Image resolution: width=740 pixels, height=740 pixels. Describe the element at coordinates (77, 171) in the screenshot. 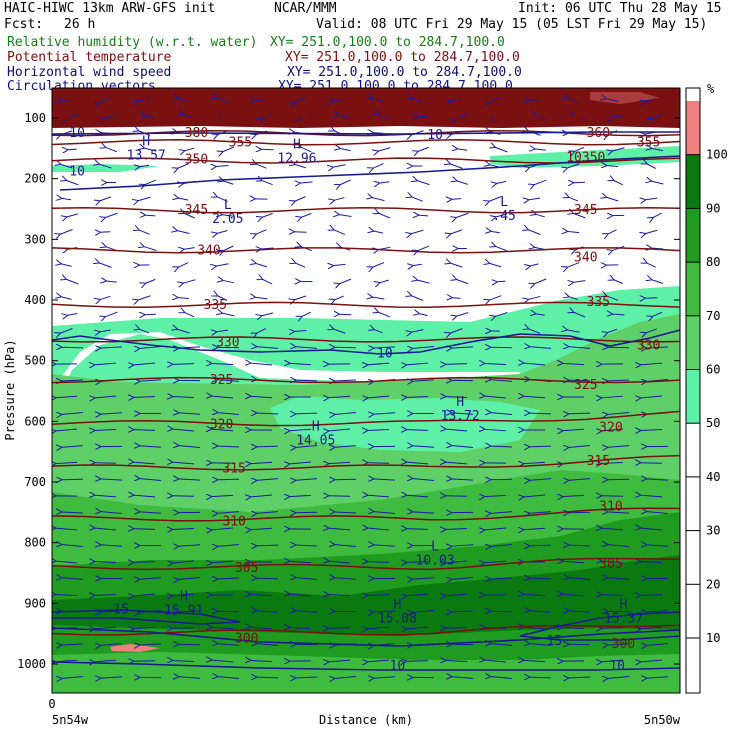

I see `speed-label-2: 10` at that location.